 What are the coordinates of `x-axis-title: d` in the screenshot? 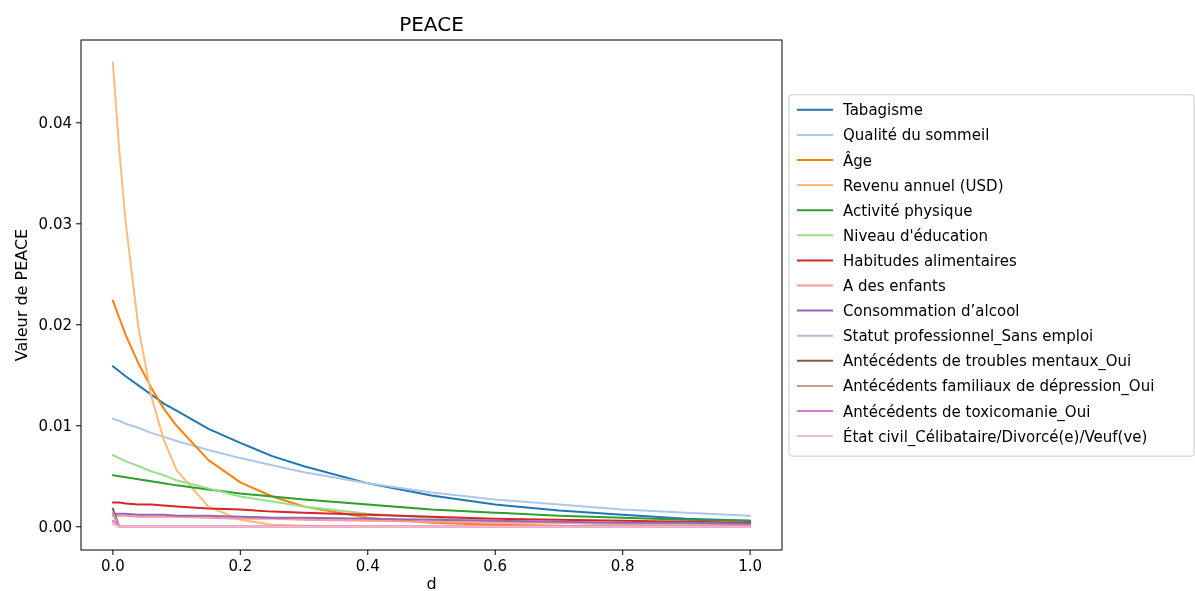 It's located at (431, 582).